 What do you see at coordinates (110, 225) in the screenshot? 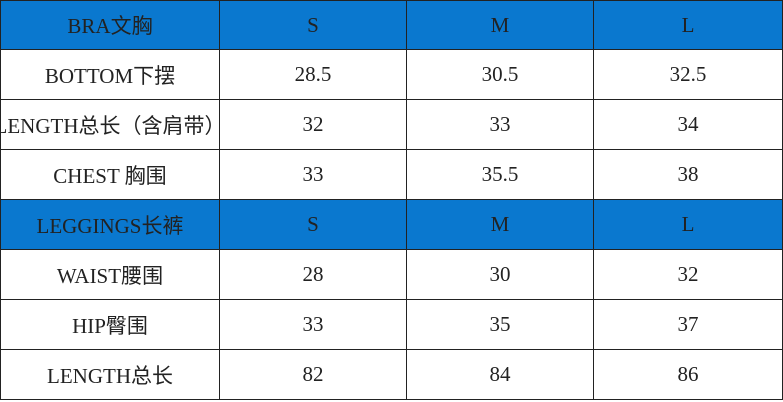
I see `header-cell: LEGGINGS长裤` at bounding box center [110, 225].